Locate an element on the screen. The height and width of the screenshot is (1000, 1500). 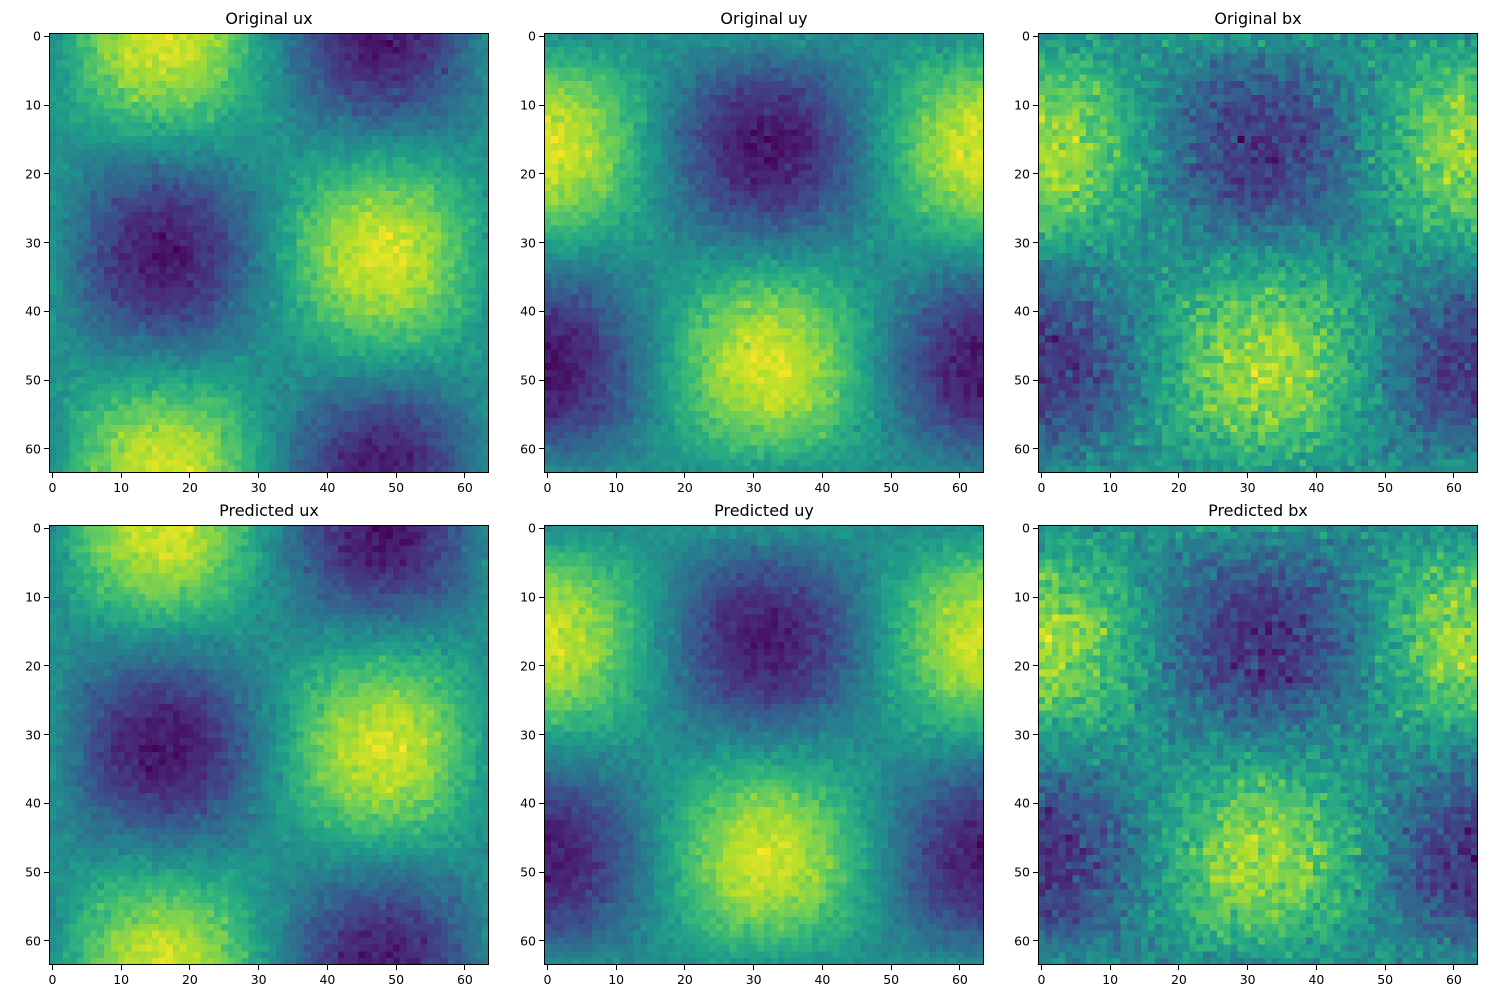
panel-title: Original bx is located at coordinates (1258, 18).